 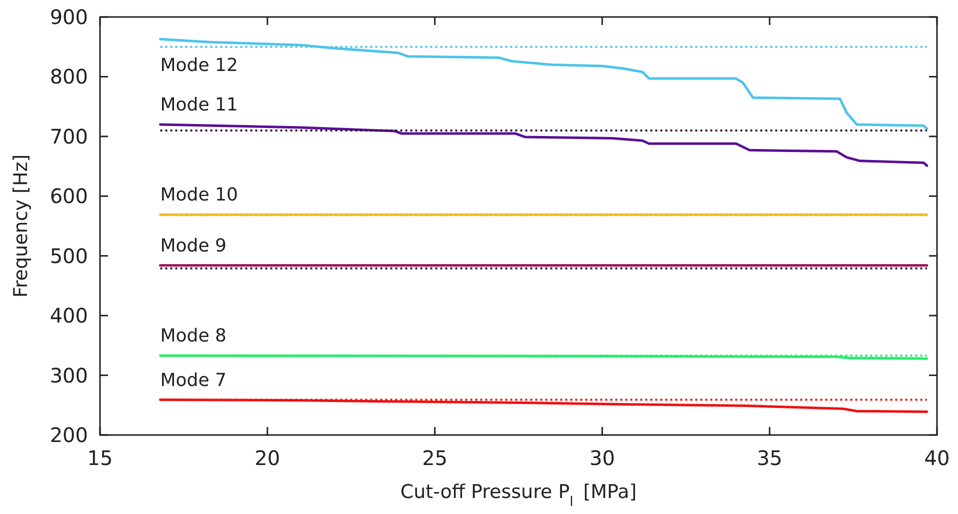 What do you see at coordinates (69, 316) in the screenshot?
I see `y-tick-label: 400` at bounding box center [69, 316].